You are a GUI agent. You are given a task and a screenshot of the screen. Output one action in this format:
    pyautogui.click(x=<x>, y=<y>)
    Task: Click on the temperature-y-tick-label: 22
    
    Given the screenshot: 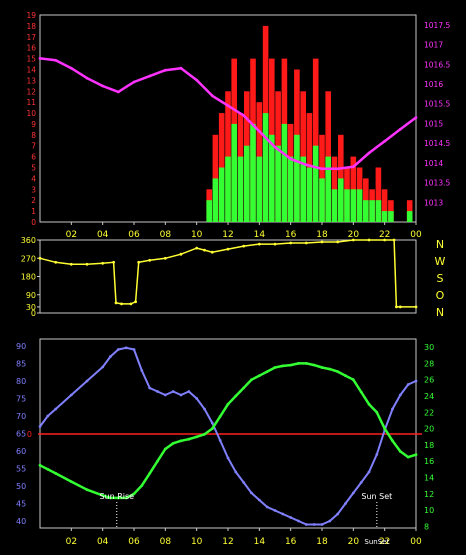 What is the action you would take?
    pyautogui.click(x=429, y=412)
    